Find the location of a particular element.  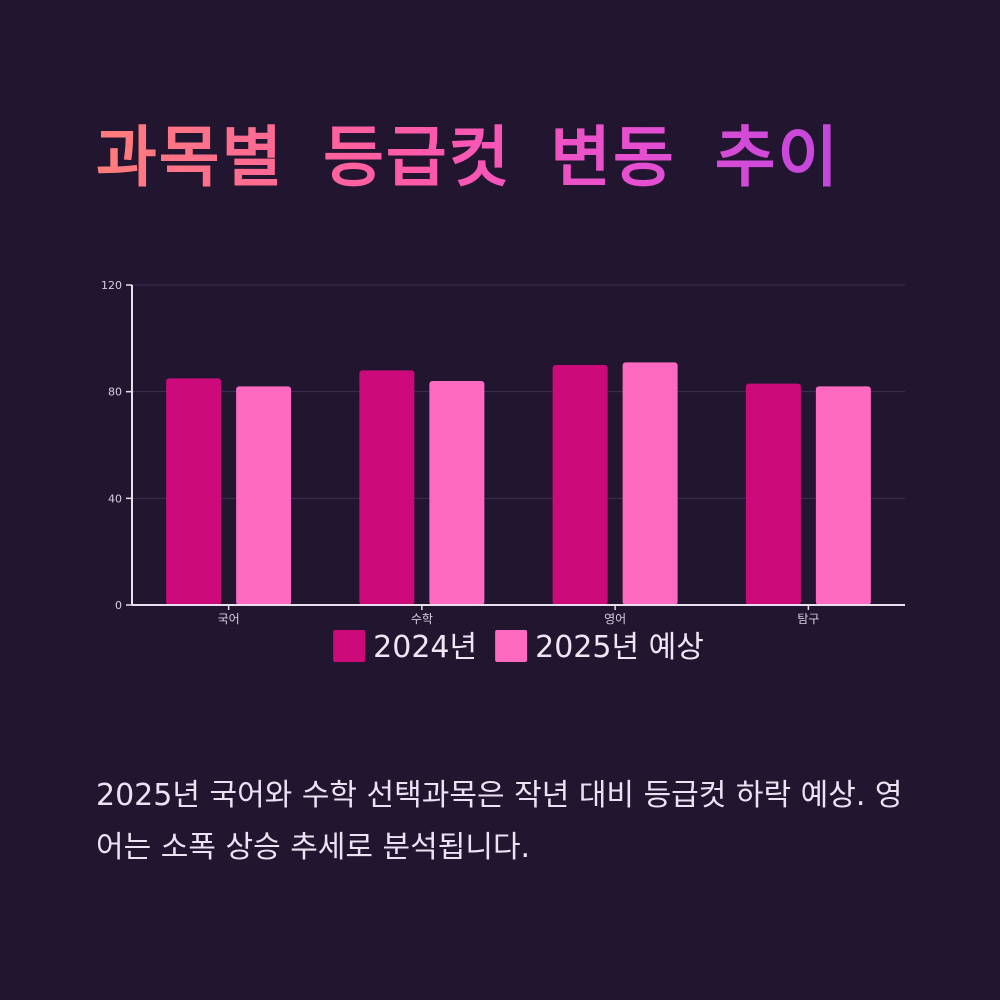

x-tick-label: 국어 is located at coordinates (229, 619).